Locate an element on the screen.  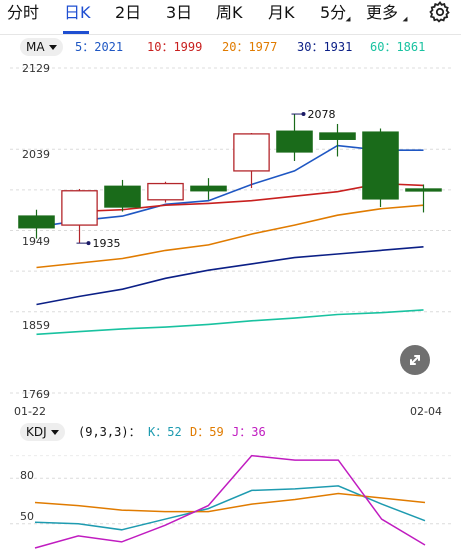
kdj-indicator-selector: KDJ is located at coordinates (42, 432).